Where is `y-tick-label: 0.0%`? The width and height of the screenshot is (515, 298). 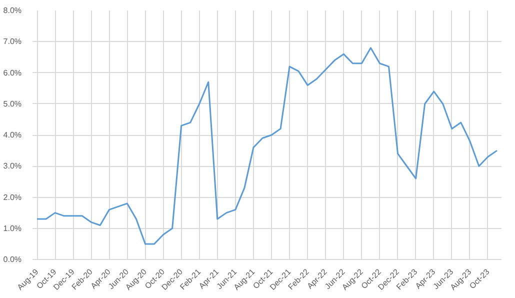
y-tick-label: 0.0% is located at coordinates (12, 259).